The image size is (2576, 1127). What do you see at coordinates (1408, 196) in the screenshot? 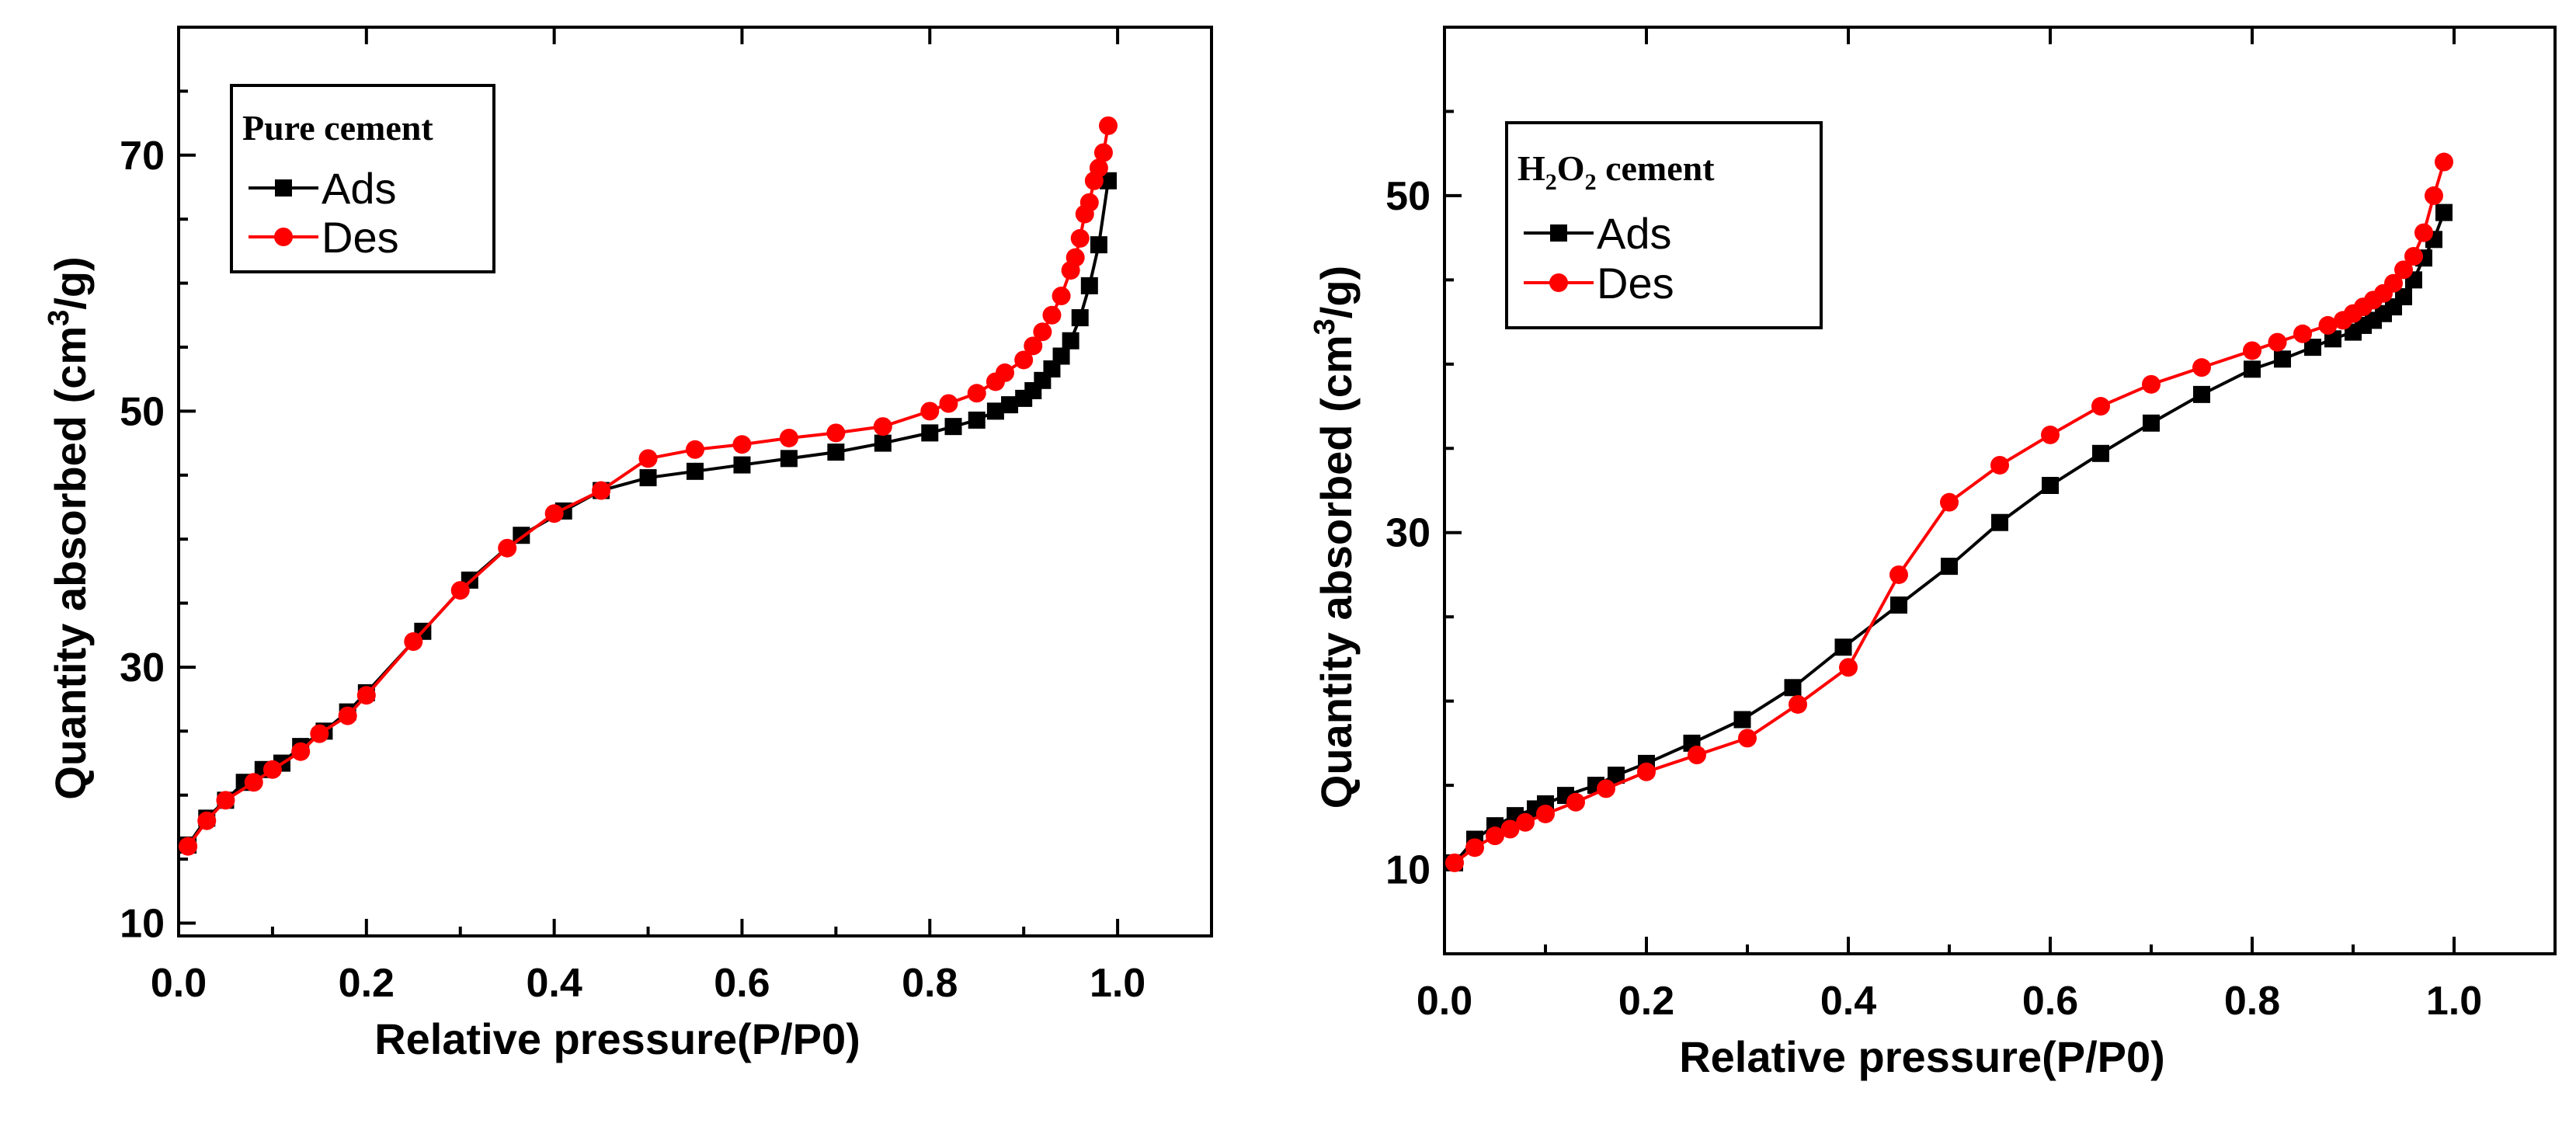
I see `y-tick-label: 50` at bounding box center [1408, 196].